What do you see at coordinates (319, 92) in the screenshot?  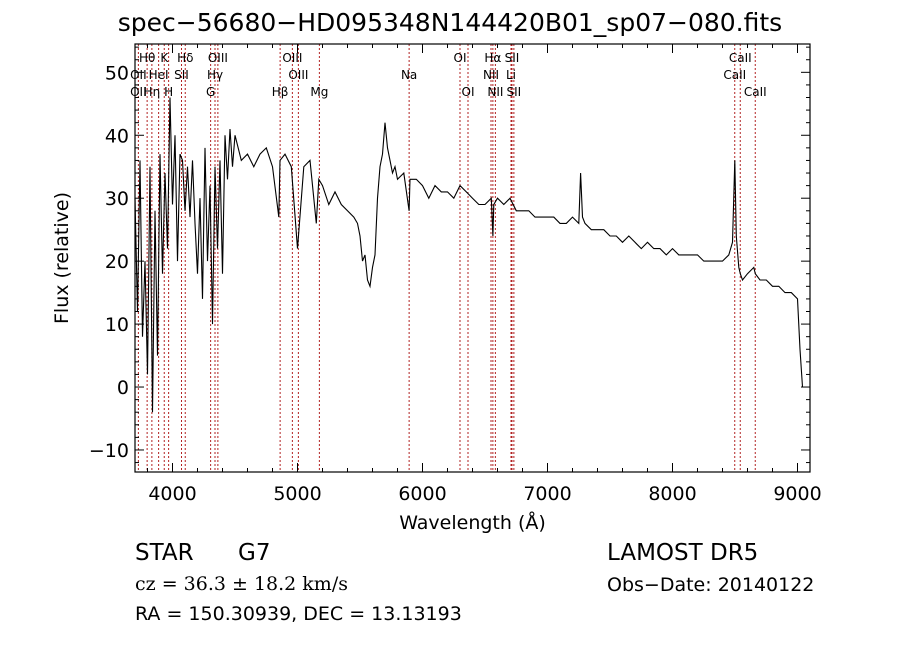 I see `line-label: Mg` at bounding box center [319, 92].